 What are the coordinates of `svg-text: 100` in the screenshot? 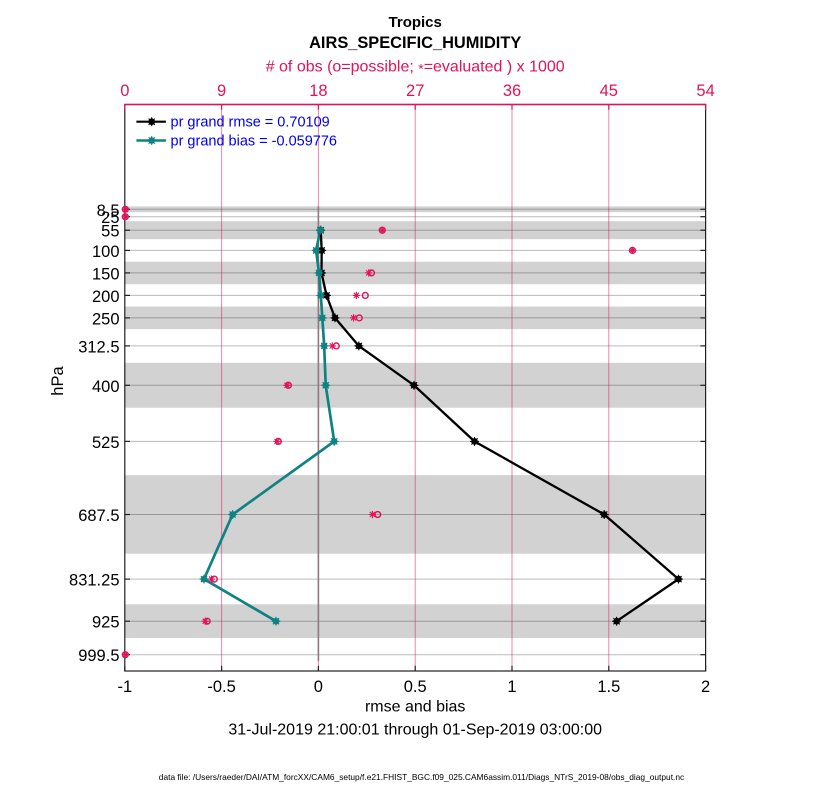 It's located at (106, 252).